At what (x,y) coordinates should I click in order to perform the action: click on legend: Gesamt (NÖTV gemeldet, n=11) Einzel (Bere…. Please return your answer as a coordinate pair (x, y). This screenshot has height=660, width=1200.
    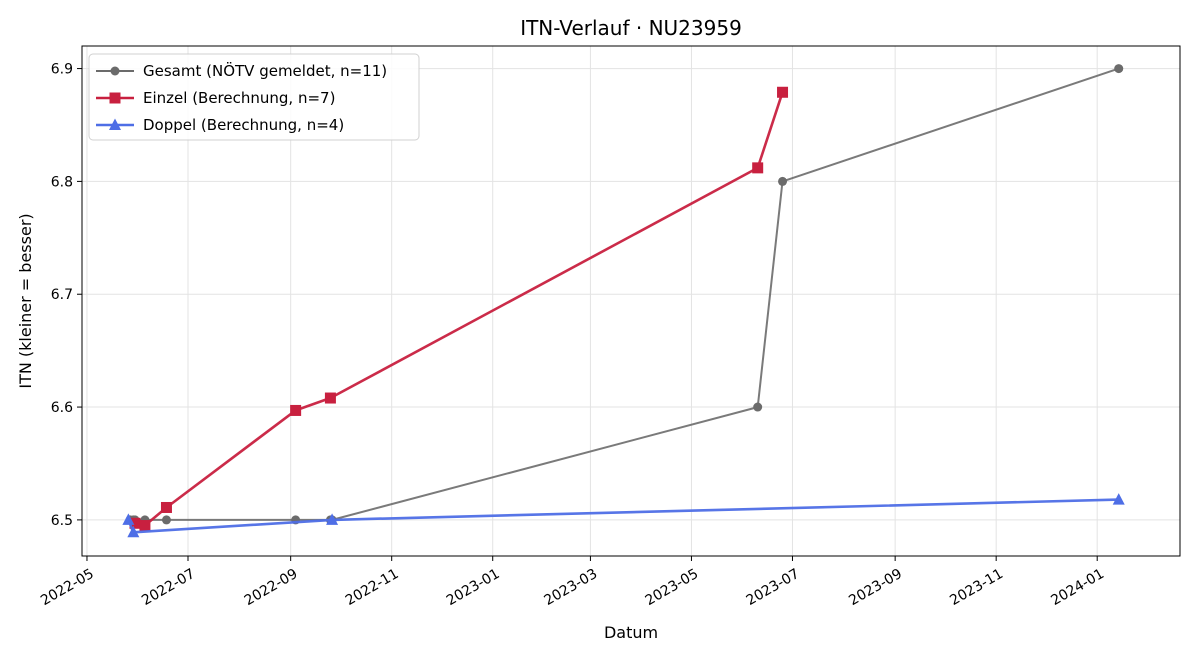
    Looking at the image, I should click on (254, 97).